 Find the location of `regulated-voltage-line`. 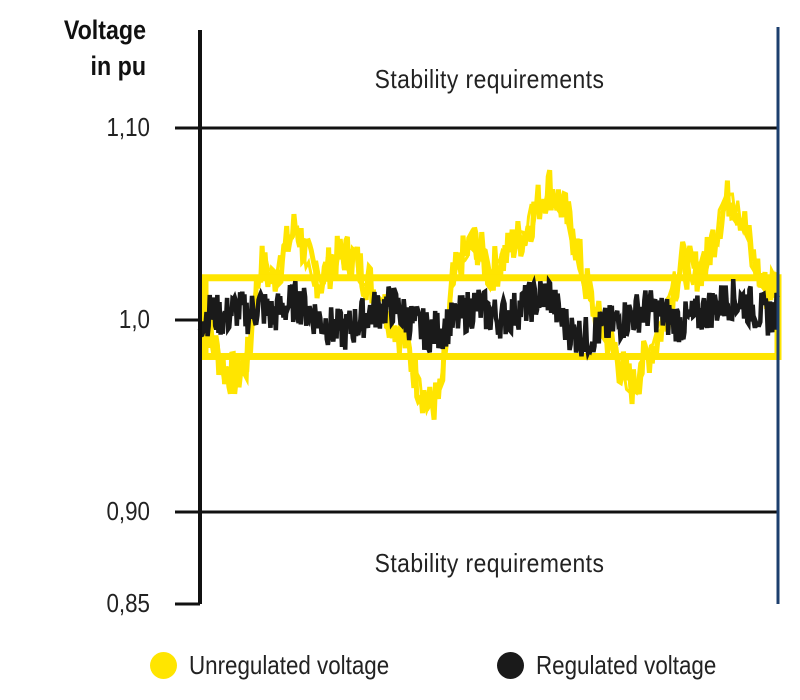

regulated-voltage-line is located at coordinates (488, 317).